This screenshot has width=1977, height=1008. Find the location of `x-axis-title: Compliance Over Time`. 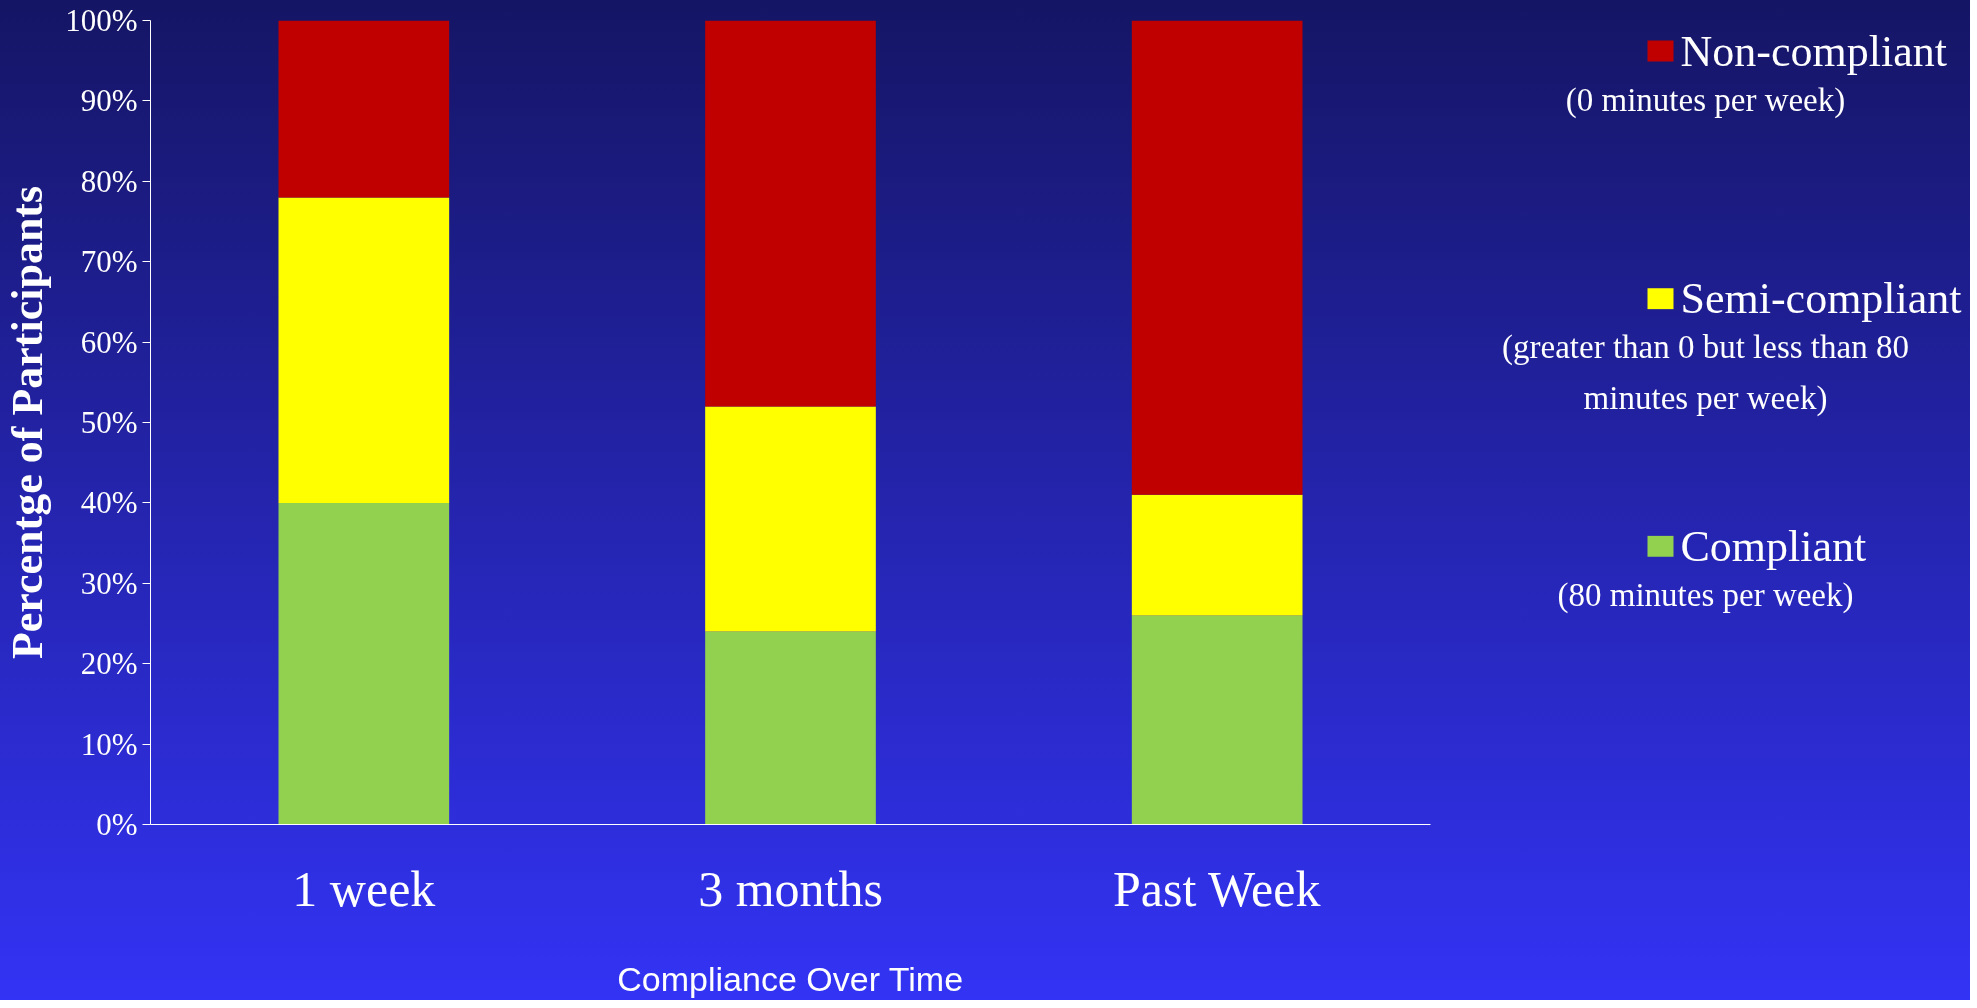

x-axis-title: Compliance Over Time is located at coordinates (790, 978).